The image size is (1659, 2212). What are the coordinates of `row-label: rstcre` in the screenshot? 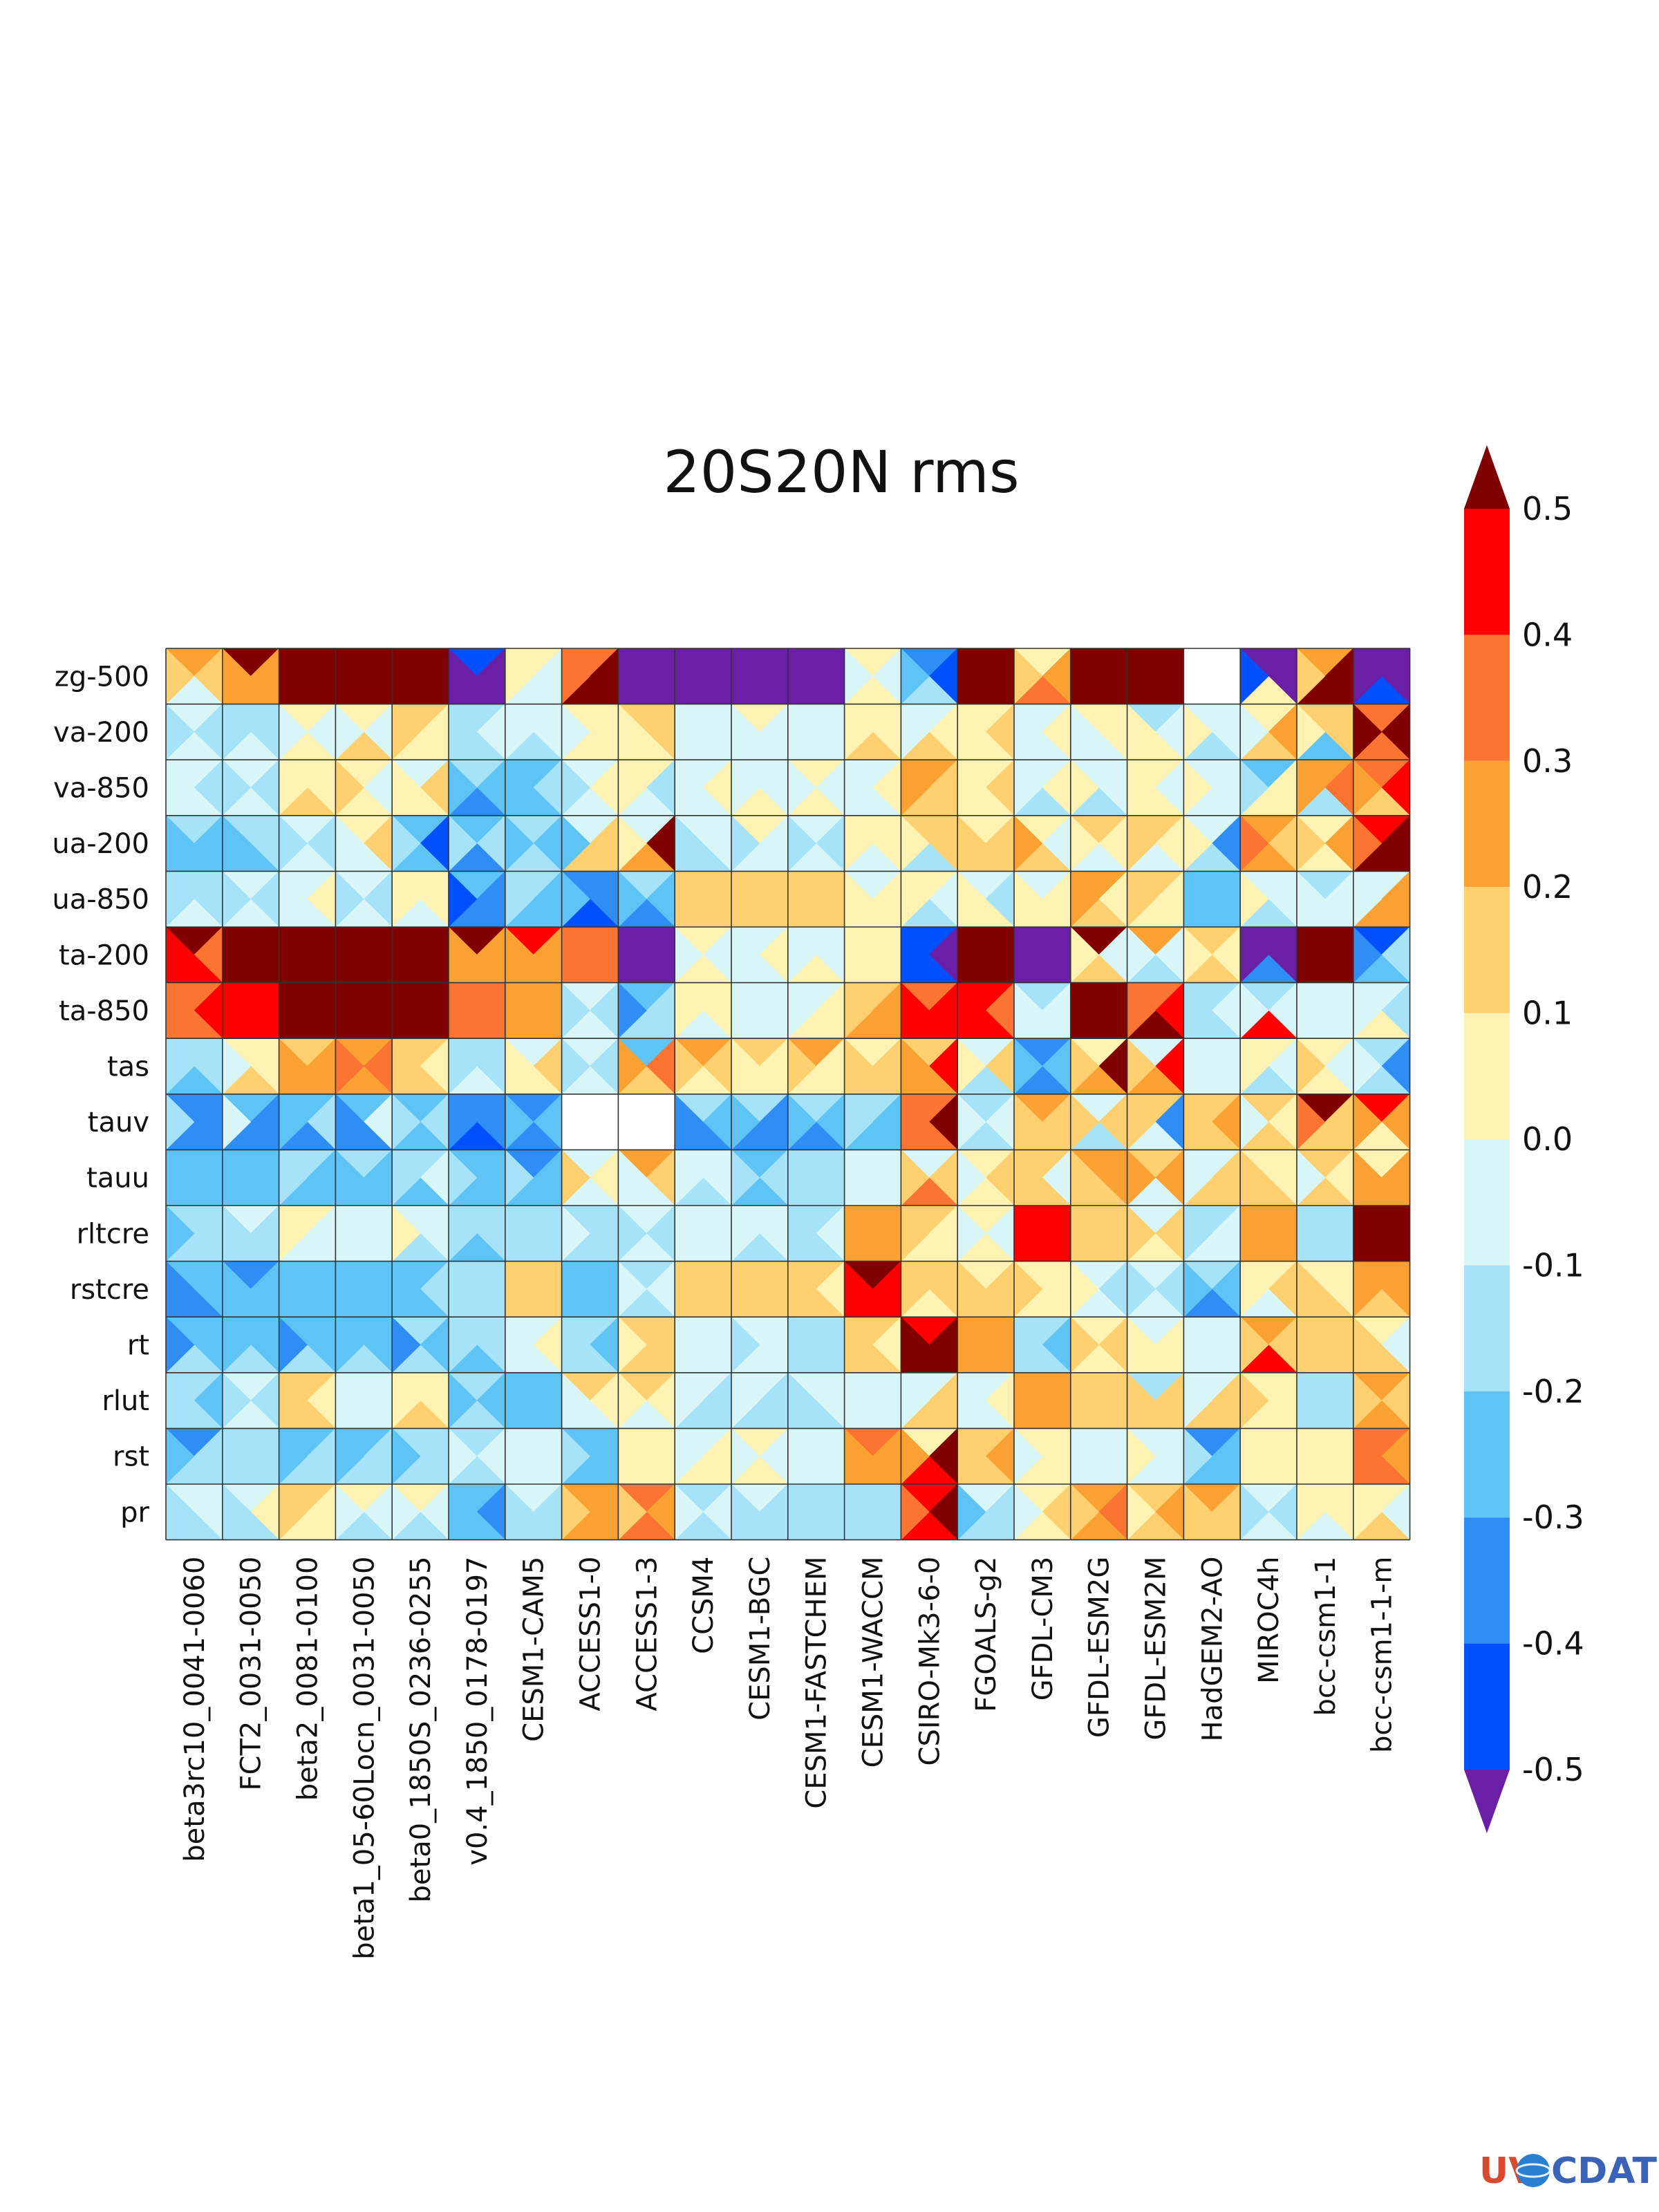 It's located at (109, 1290).